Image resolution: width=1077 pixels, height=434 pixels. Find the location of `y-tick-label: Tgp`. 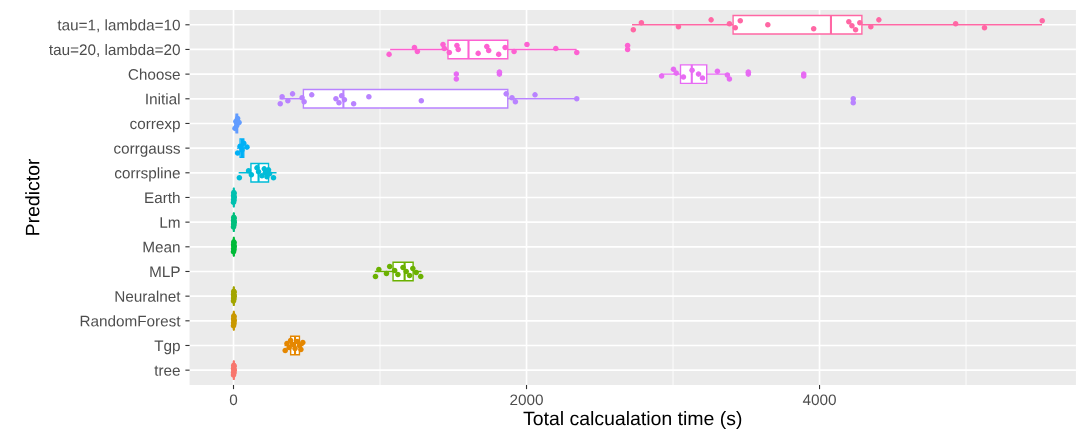

y-tick-label: Tgp is located at coordinates (167, 347).